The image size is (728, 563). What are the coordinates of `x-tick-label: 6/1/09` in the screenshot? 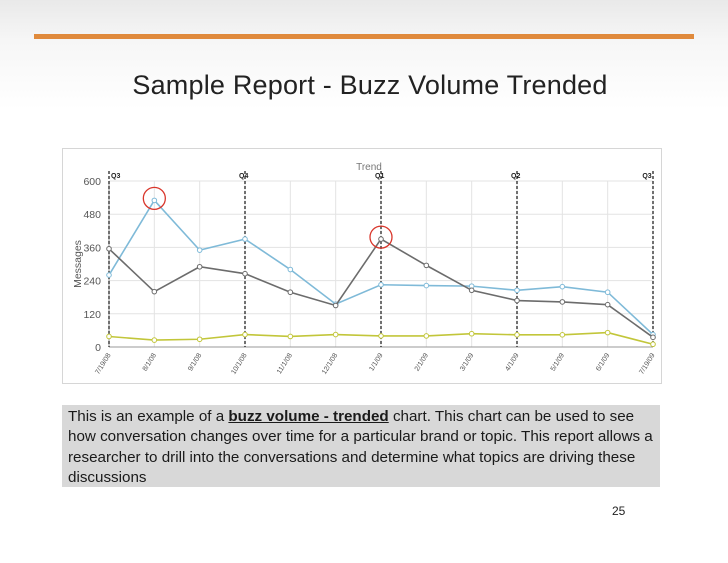 It's located at (603, 362).